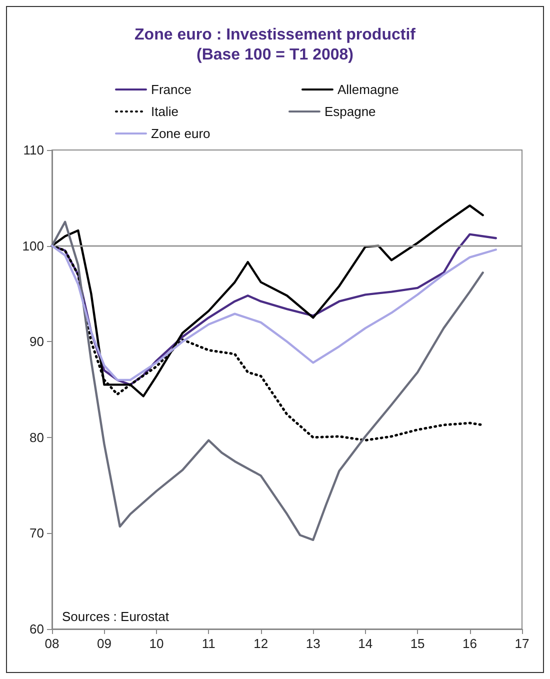  I want to click on chart-subtitle: (Base 100 = T1 2008), so click(275, 55).